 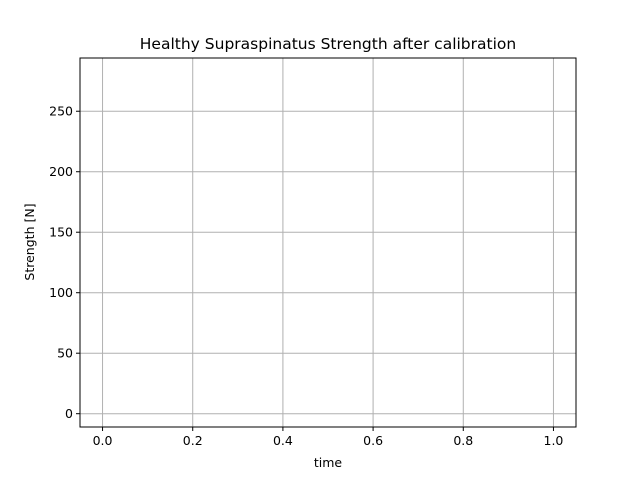 I want to click on y-axis-label: Strength [N], so click(x=29, y=241).